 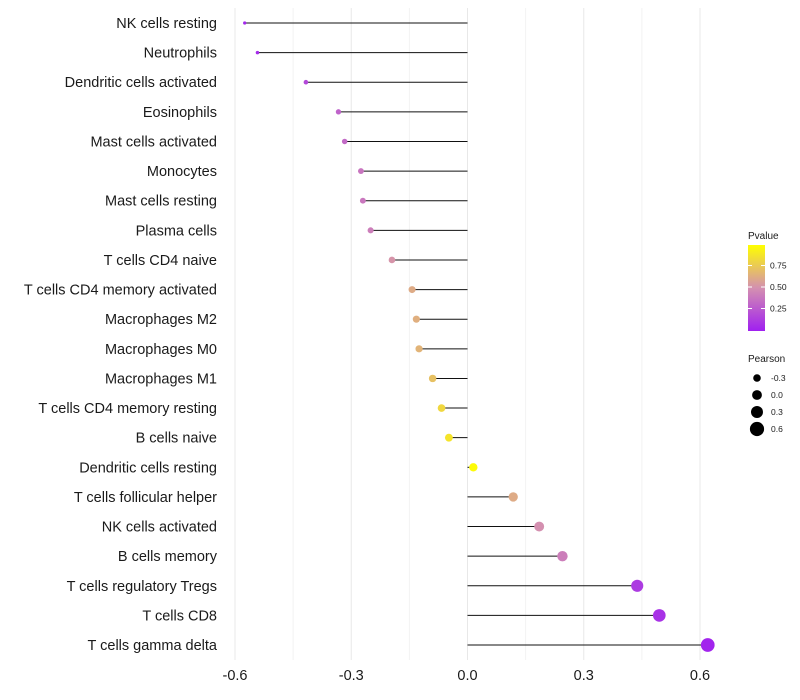 What do you see at coordinates (153, 646) in the screenshot?
I see `category-label: T cells gamma delta` at bounding box center [153, 646].